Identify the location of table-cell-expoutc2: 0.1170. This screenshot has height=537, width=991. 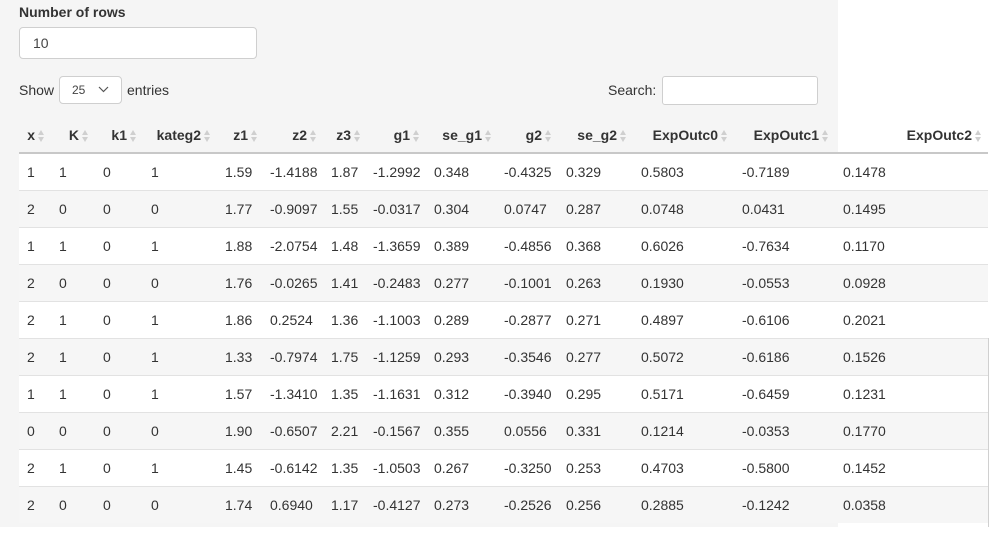
(911, 245).